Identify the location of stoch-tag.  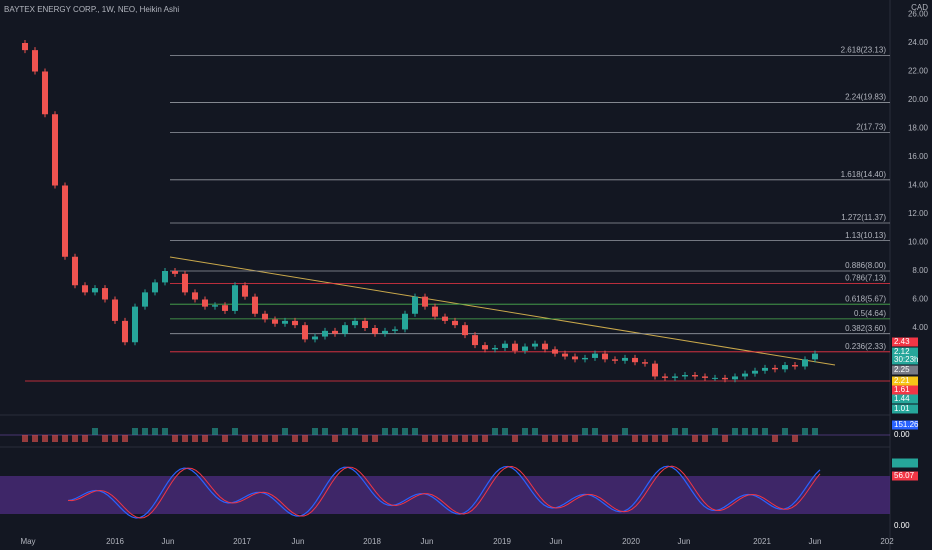
(905, 463).